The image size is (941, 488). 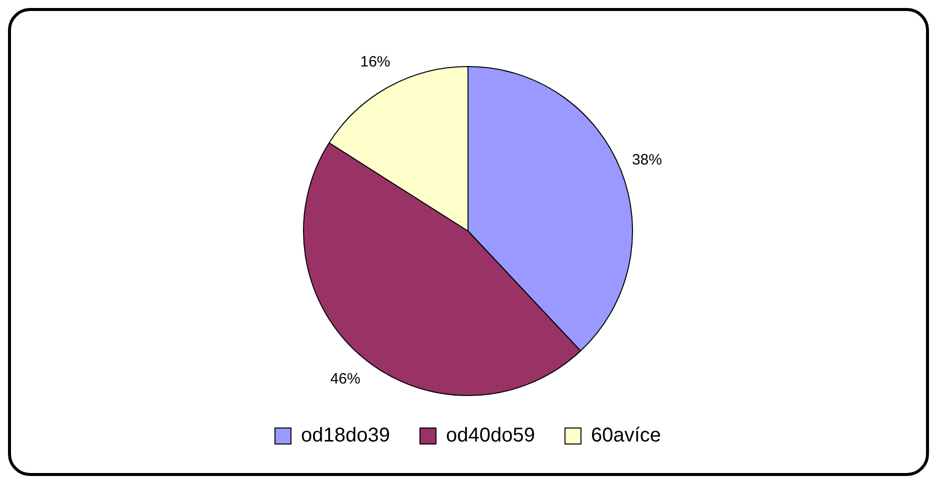 I want to click on legend-label: 60avíce, so click(x=626, y=435).